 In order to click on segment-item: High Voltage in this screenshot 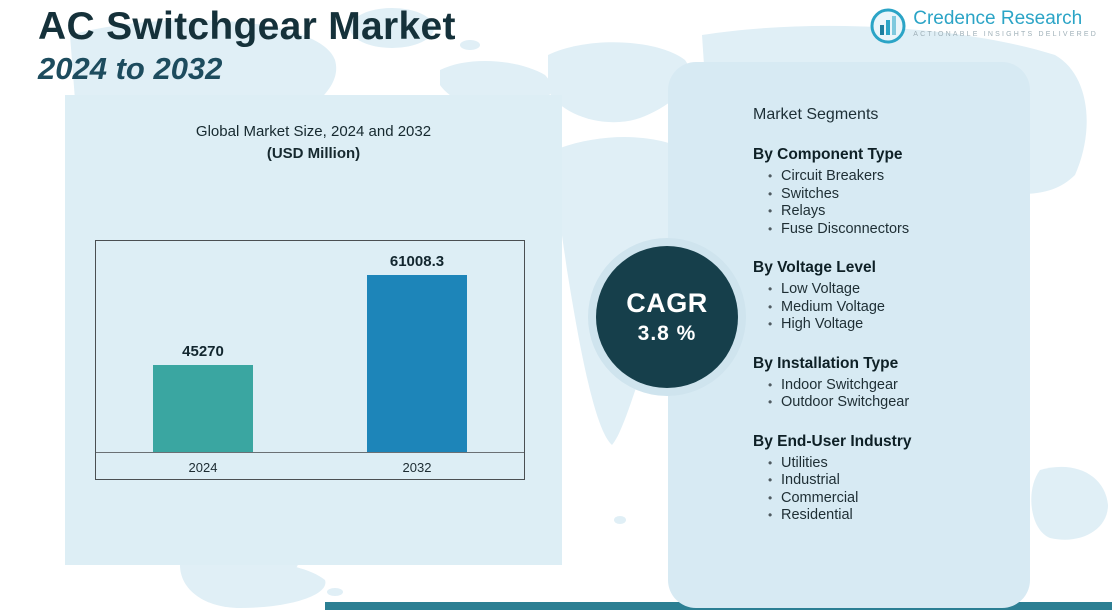, I will do `click(890, 325)`.